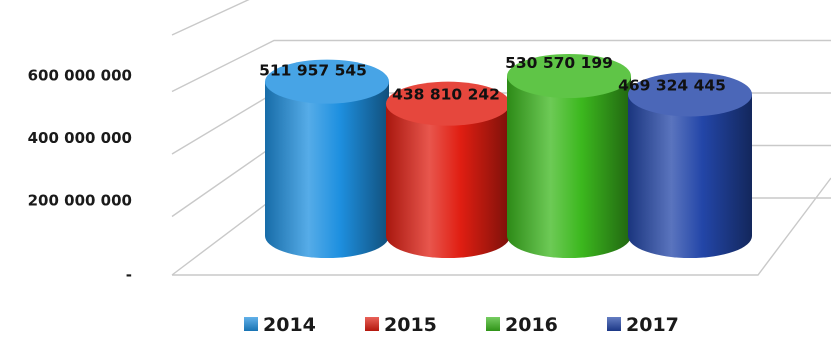 The height and width of the screenshot is (342, 831). I want to click on bar-cylinder-2016, so click(569, 156).